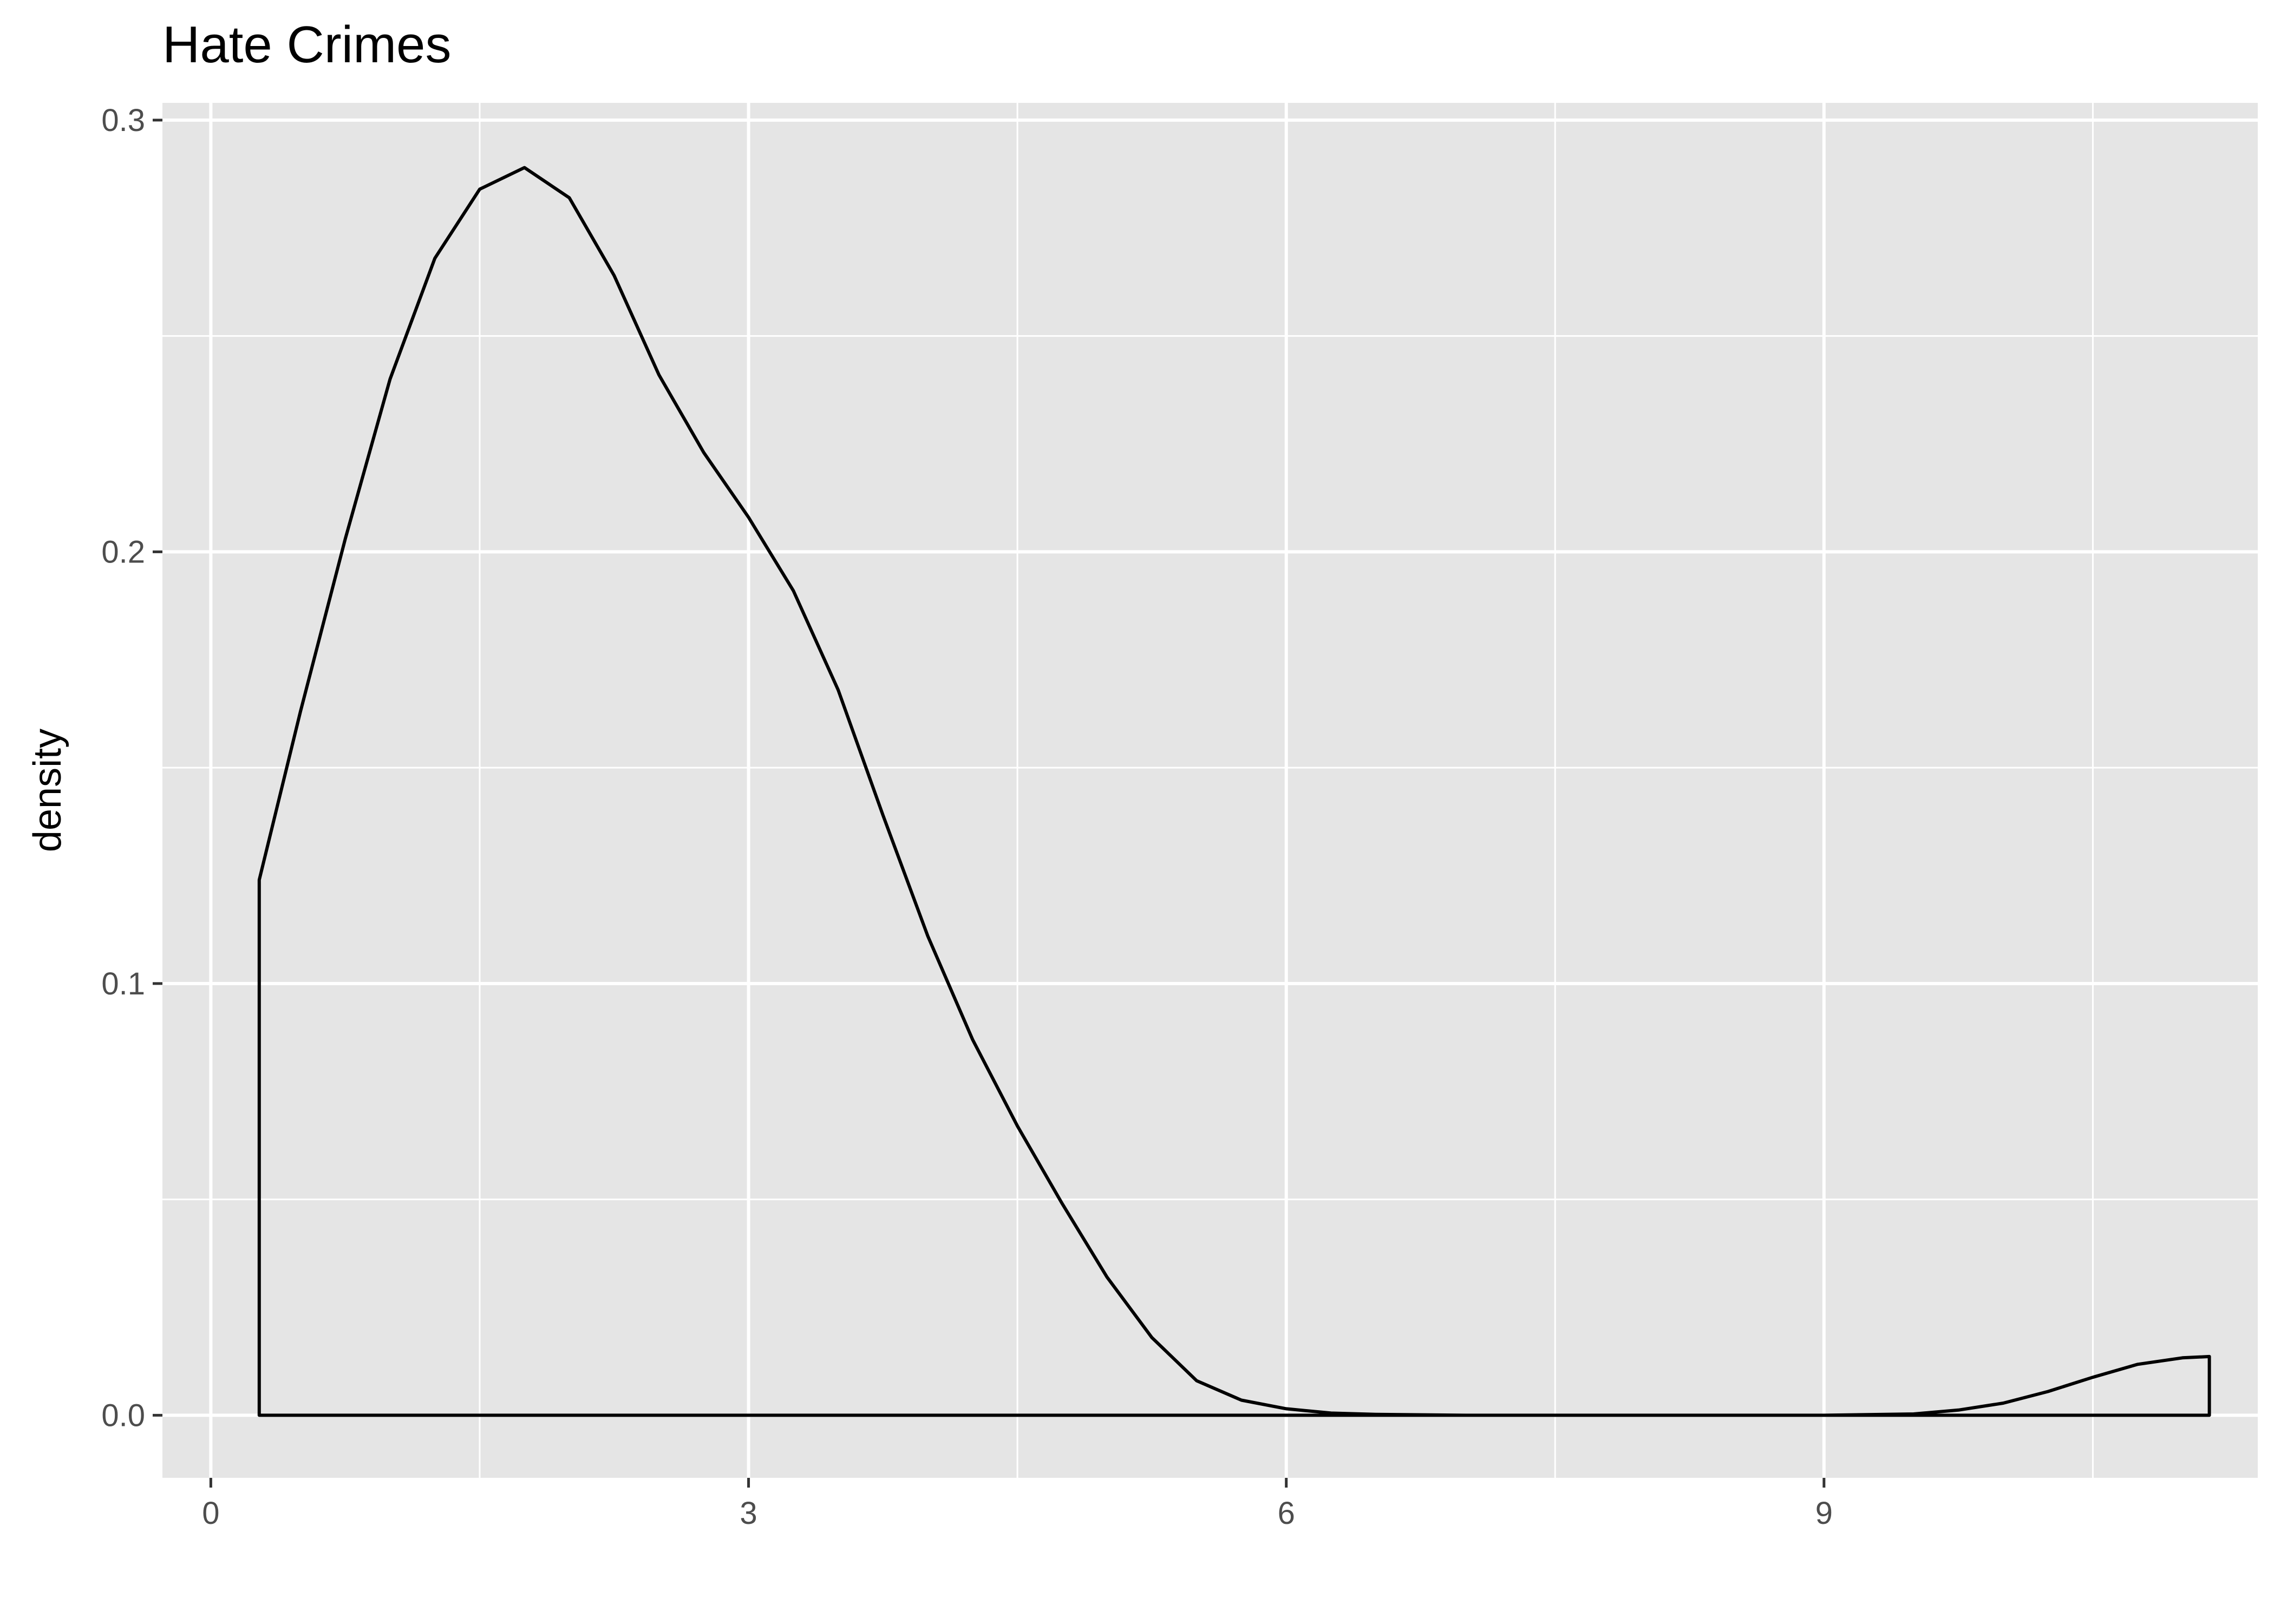 This screenshot has height=1624, width=2274. I want to click on y-axis-label: density, so click(48, 790).